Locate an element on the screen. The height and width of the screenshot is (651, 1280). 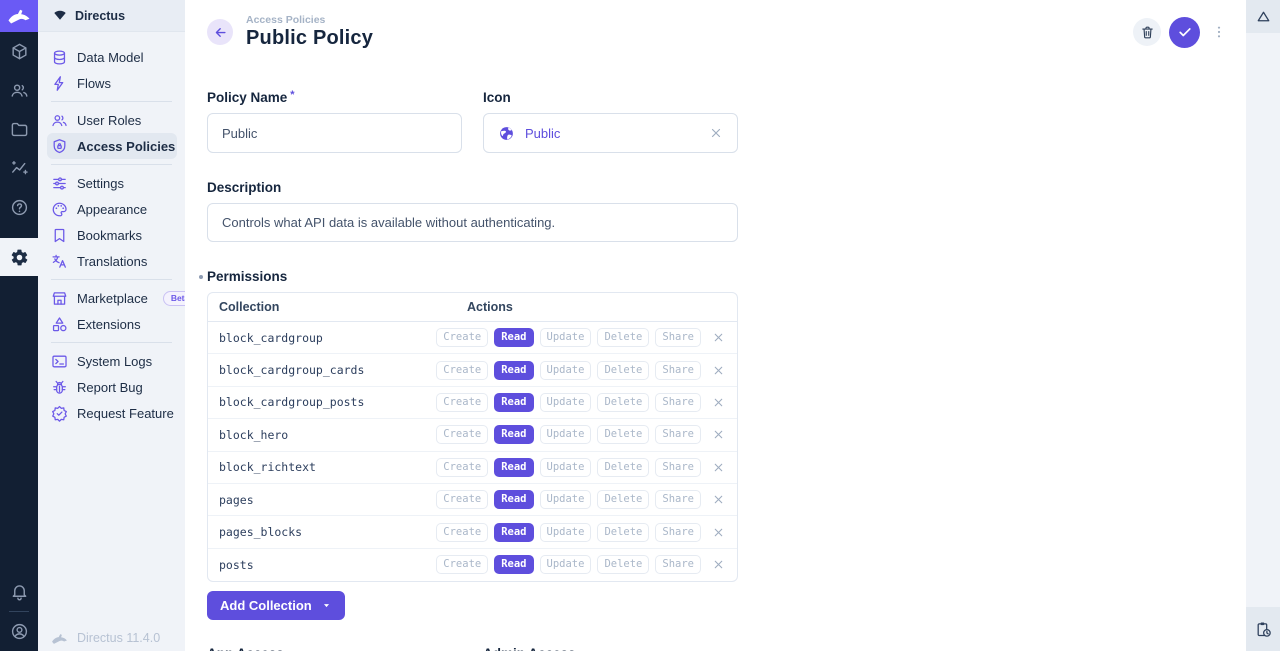
more-options-button is located at coordinates (1219, 32).